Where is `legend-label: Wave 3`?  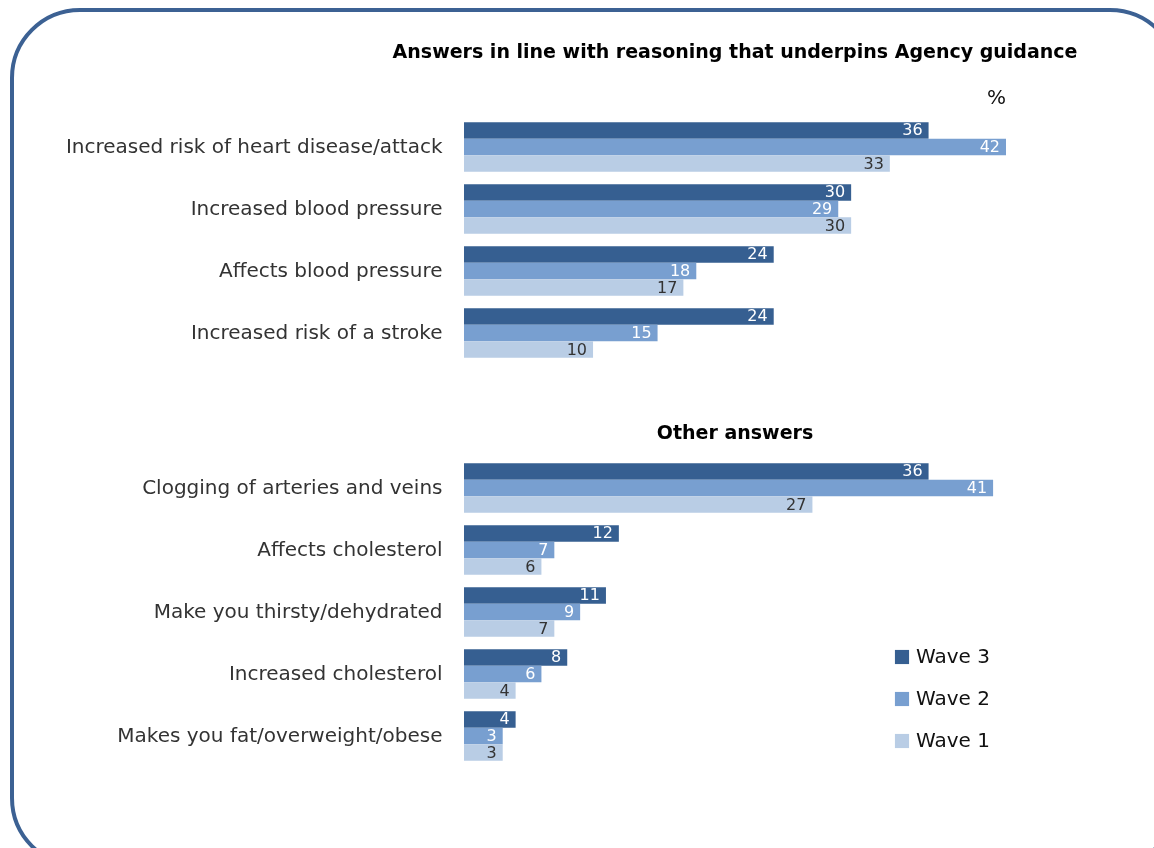 legend-label: Wave 3 is located at coordinates (953, 656).